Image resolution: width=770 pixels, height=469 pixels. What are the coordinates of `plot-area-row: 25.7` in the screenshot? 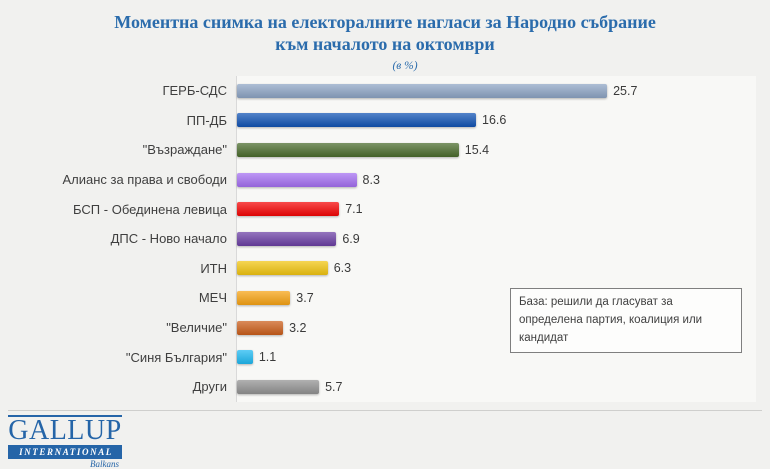 It's located at (496, 91).